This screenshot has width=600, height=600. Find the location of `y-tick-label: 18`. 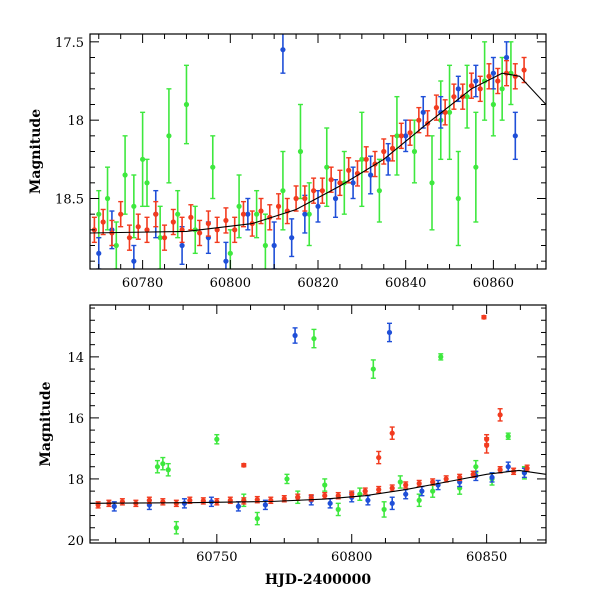

y-tick-label: 18 is located at coordinates (75, 480).